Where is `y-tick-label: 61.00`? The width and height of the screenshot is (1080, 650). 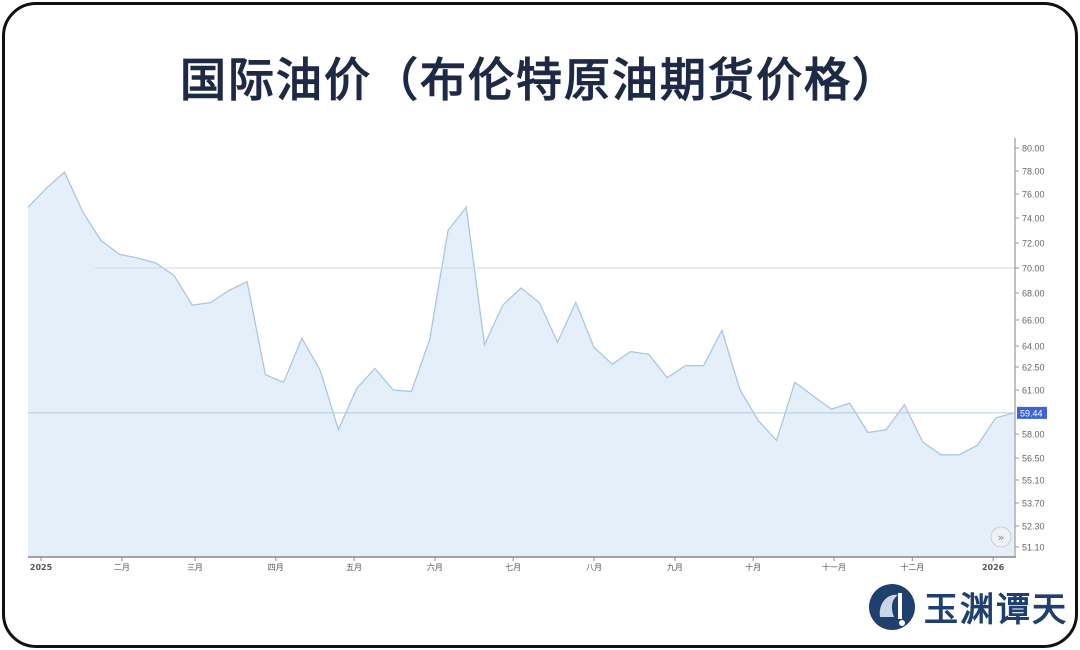
y-tick-label: 61.00 is located at coordinates (1033, 391).